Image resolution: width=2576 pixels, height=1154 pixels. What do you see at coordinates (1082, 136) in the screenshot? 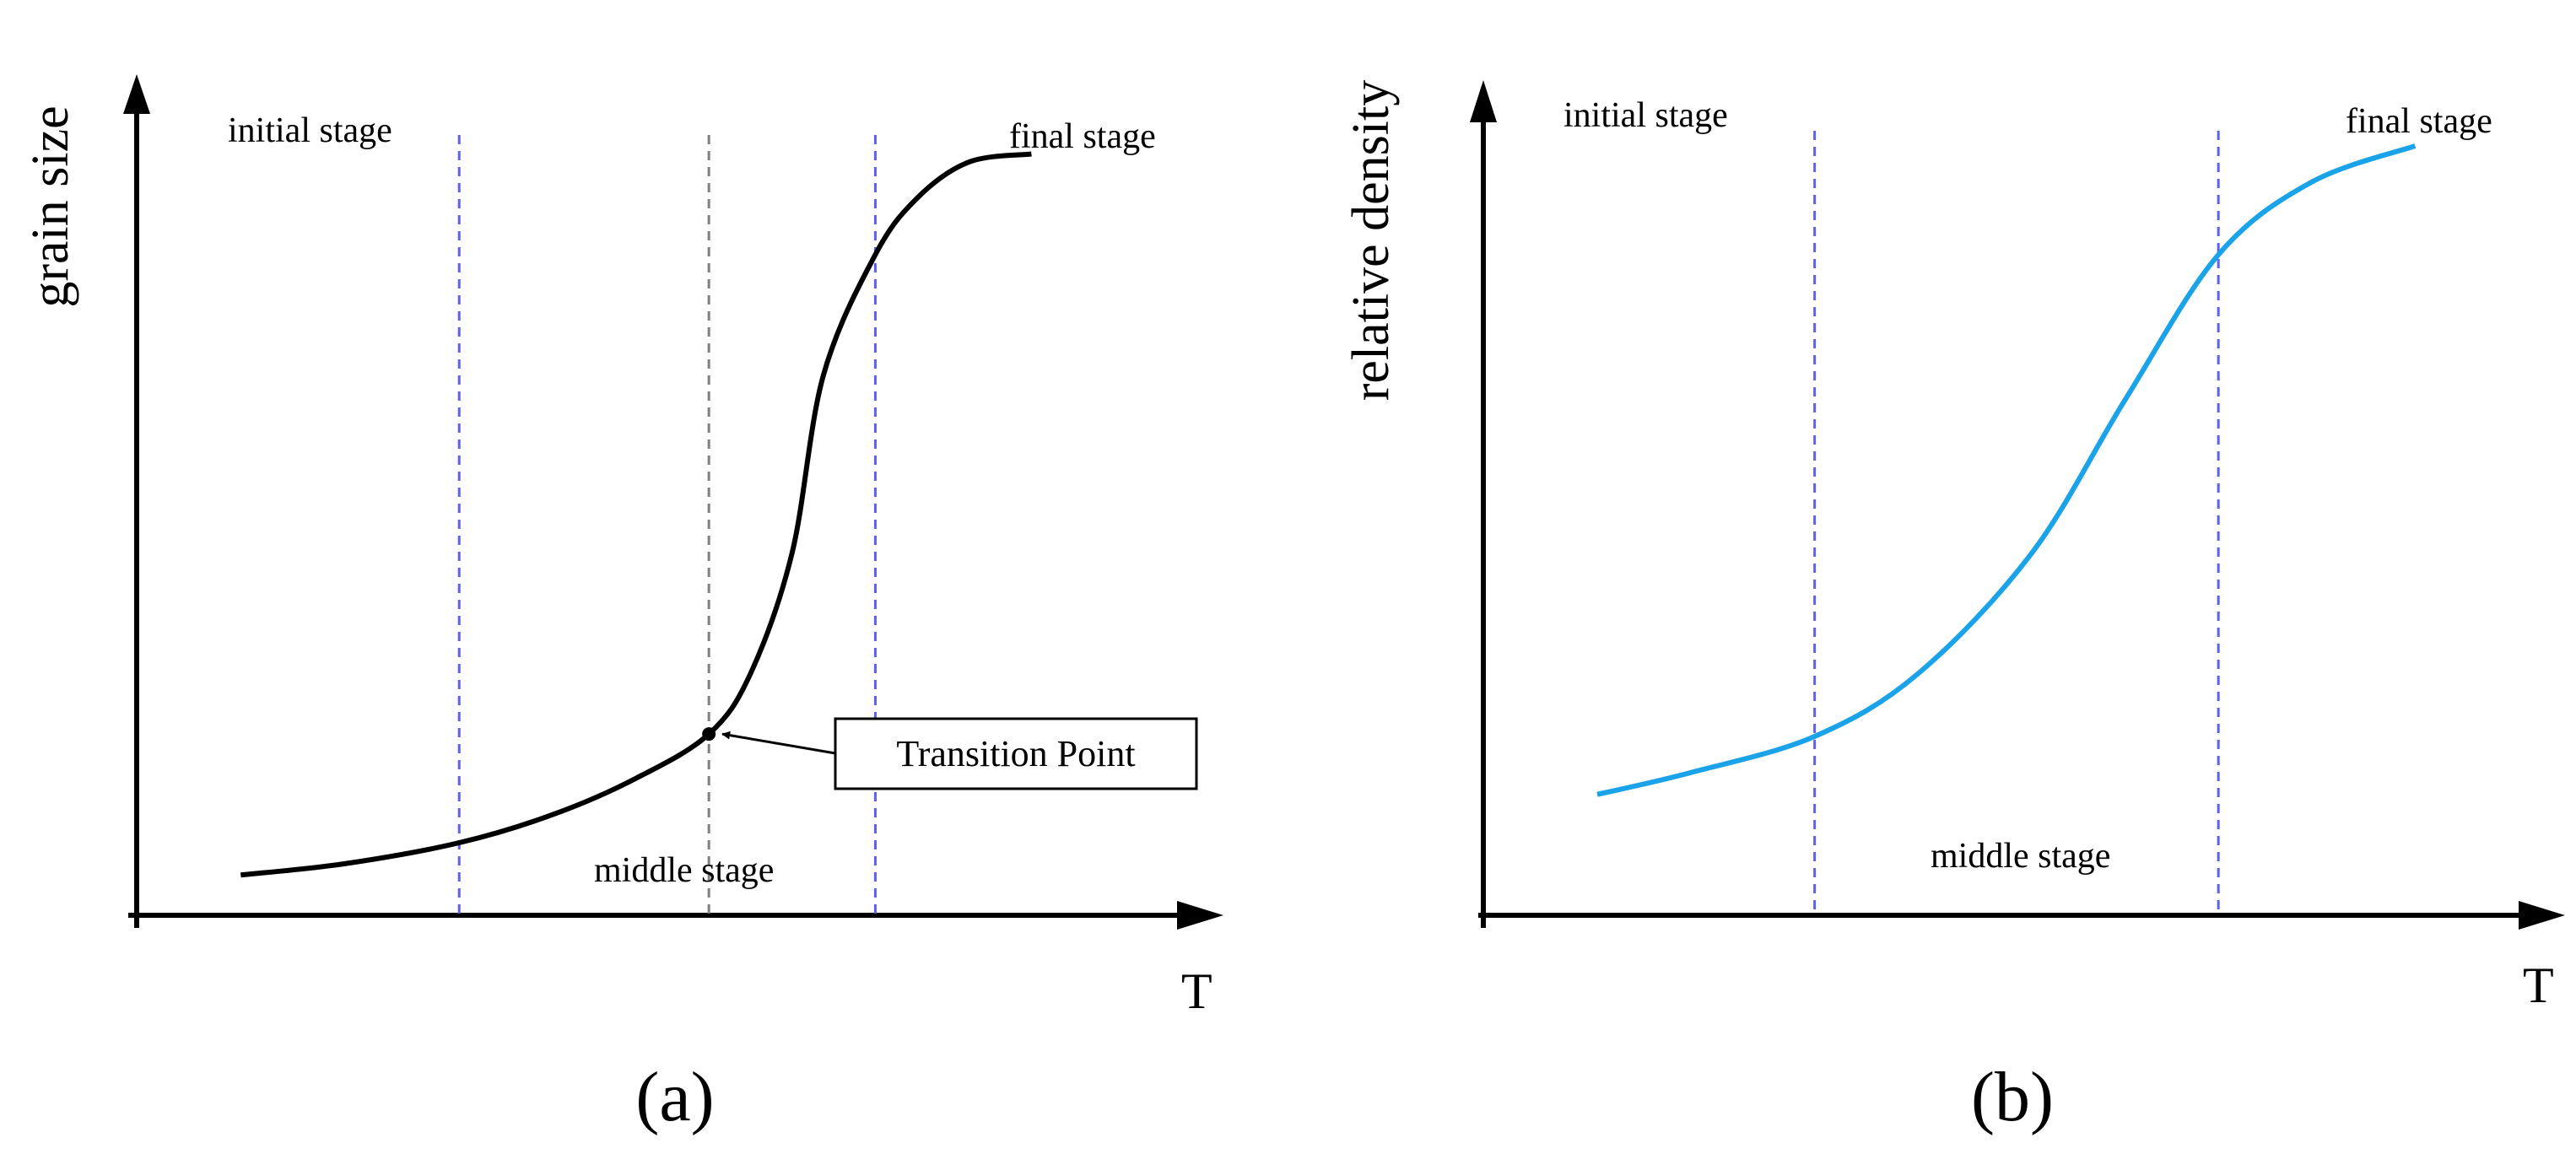
I see `panel-a-final-stage-label: final stage` at bounding box center [1082, 136].